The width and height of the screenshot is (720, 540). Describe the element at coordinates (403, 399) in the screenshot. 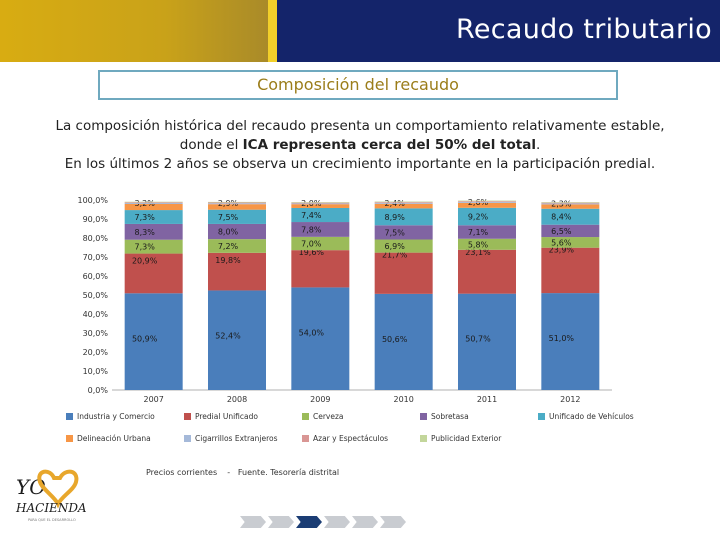

I see `x-tick-label: 2010` at that location.